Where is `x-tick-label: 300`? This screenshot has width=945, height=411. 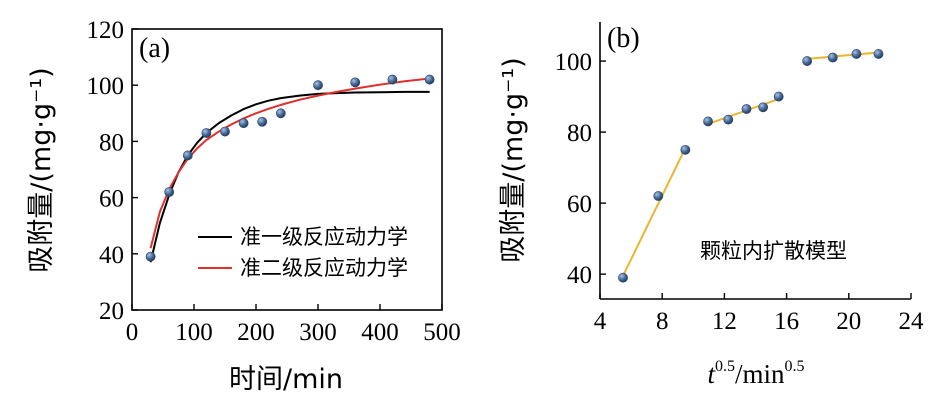
x-tick-label: 300 is located at coordinates (318, 332).